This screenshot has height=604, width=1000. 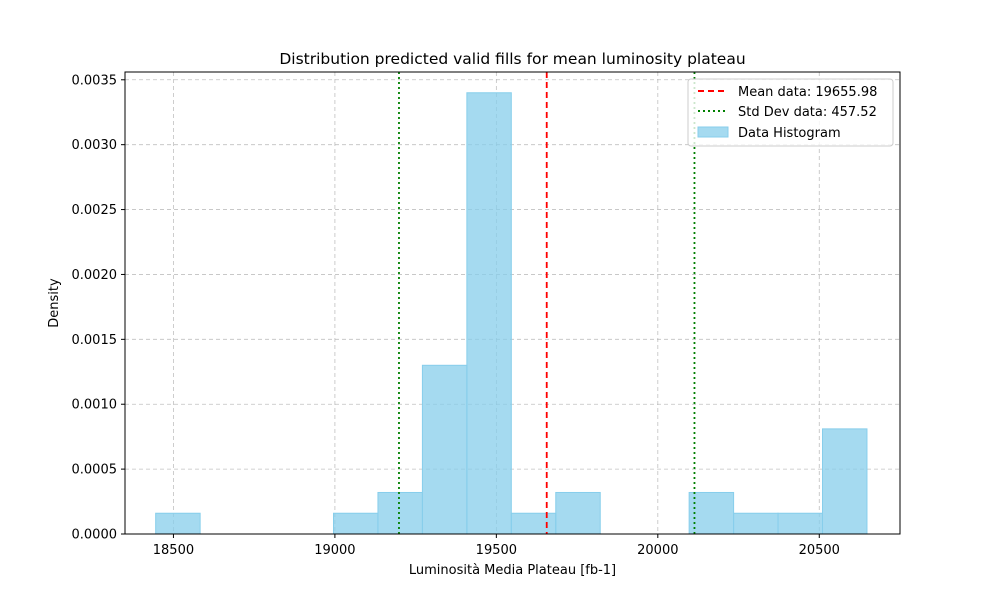 I want to click on x-axis-label: Luminosità Media Plateau [fb-1], so click(x=512, y=570).